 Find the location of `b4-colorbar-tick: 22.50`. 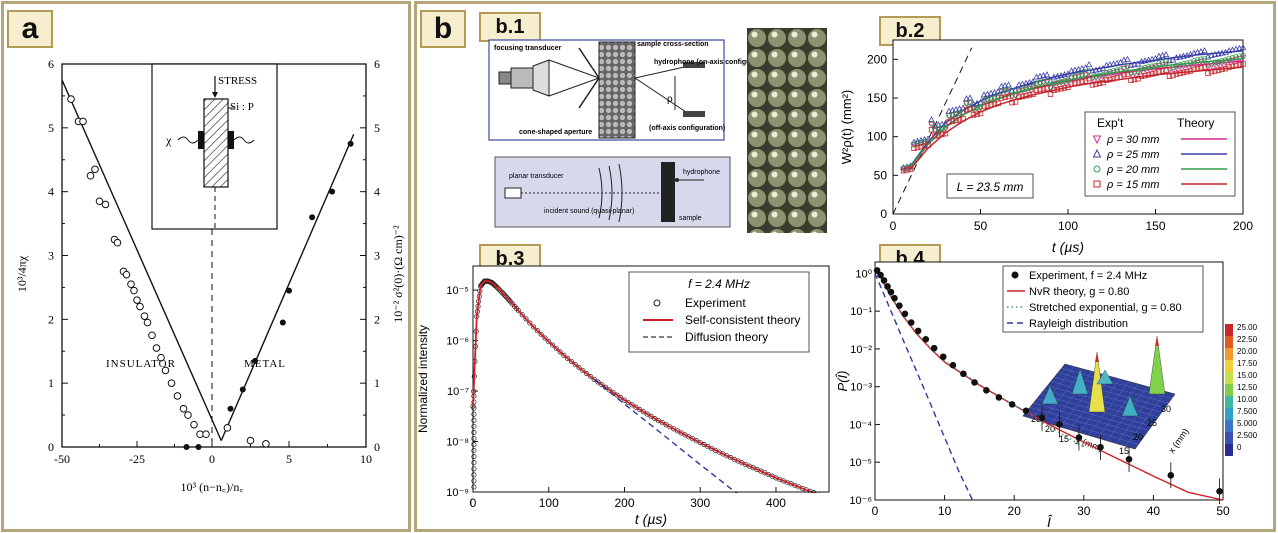

b4-colorbar-tick: 22.50 is located at coordinates (1247, 339).